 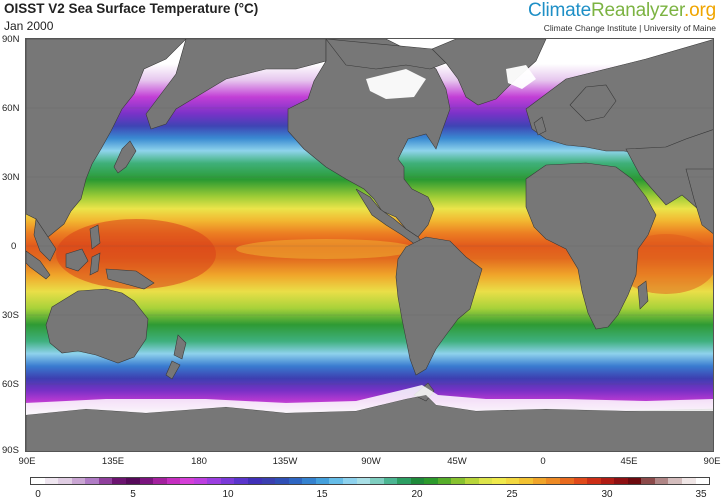 I want to click on lat-label-30s: 30S, so click(x=10, y=315).